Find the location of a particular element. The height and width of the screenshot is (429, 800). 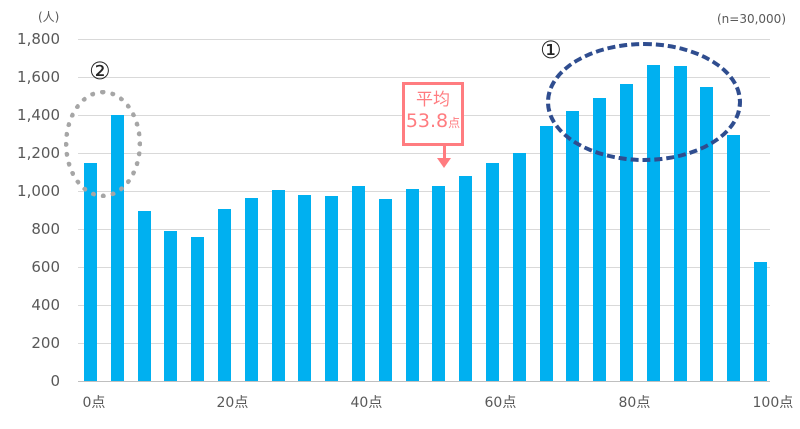

x-tick-label: 0点 is located at coordinates (94, 403).